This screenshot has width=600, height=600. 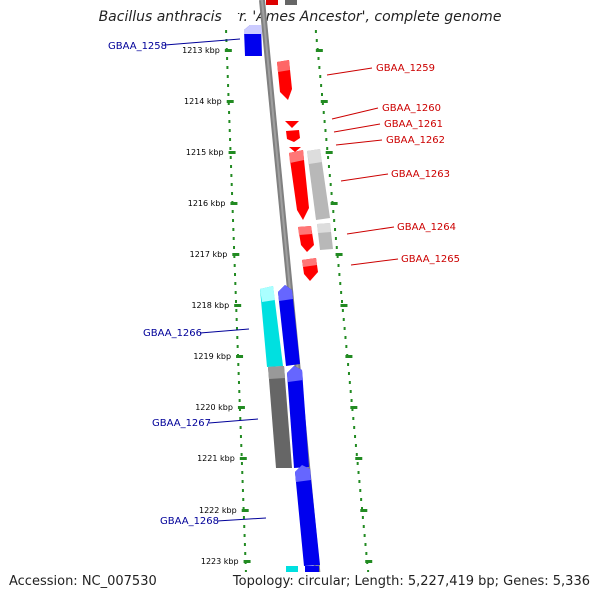 I want to click on gene-label: GBAA_1258, so click(x=137, y=46).